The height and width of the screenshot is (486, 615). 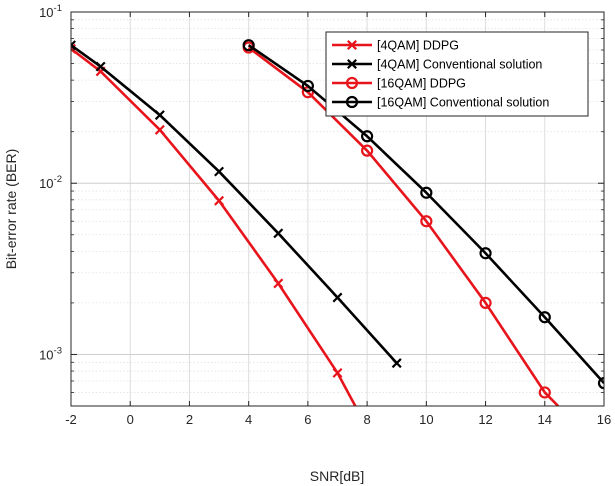 I want to click on x-tick-label: 2, so click(x=189, y=419).